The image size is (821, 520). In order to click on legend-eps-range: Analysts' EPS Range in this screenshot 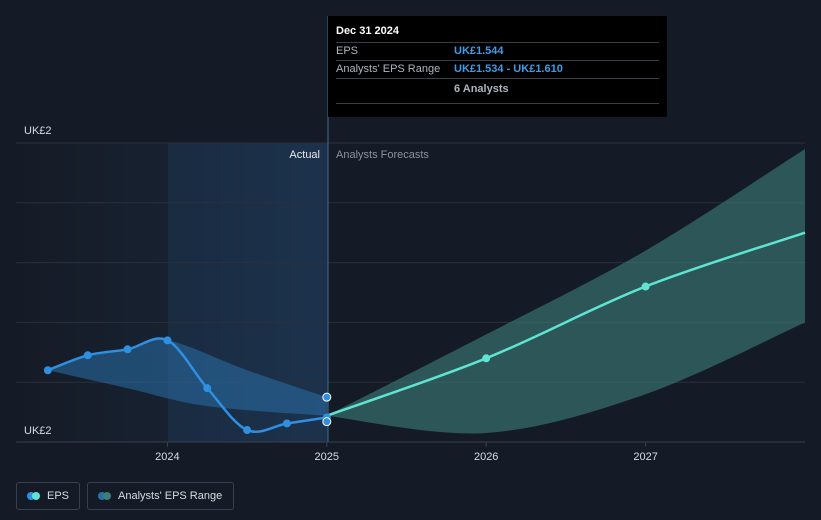, I will do `click(160, 496)`.